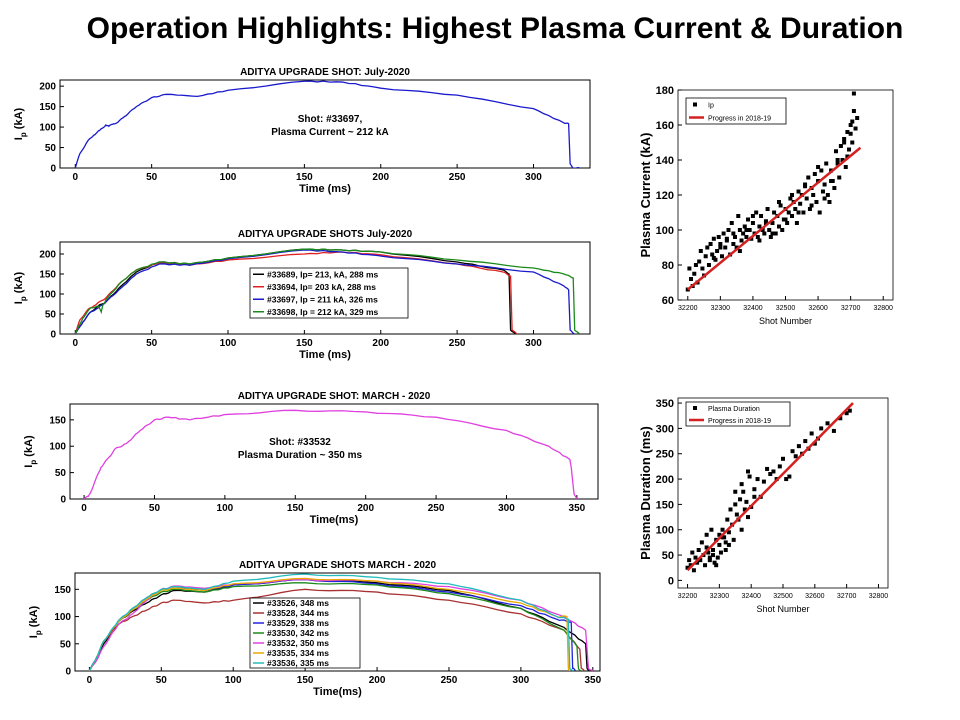 The image size is (960, 720). I want to click on y-tick-label: 60, so click(668, 301).